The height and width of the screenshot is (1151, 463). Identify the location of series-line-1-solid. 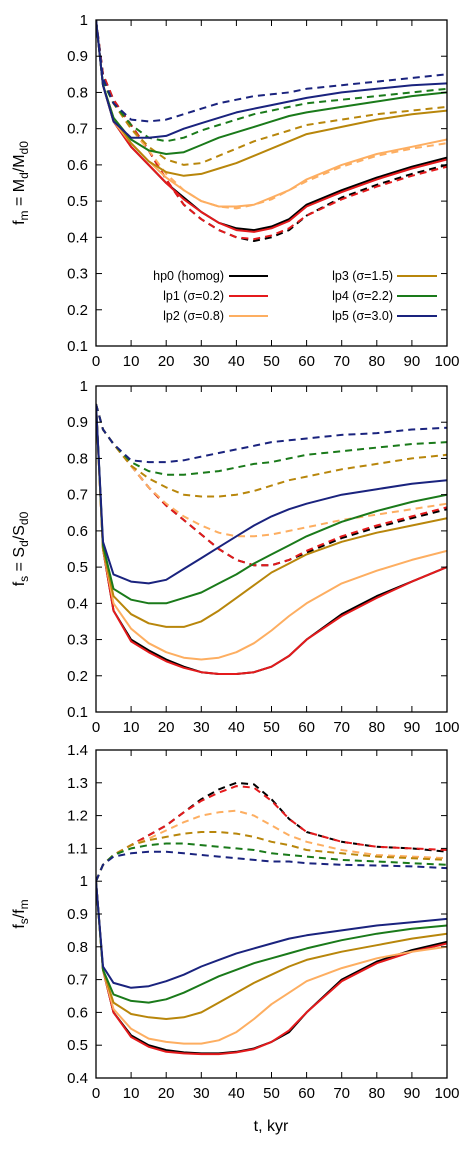
(271, 968).